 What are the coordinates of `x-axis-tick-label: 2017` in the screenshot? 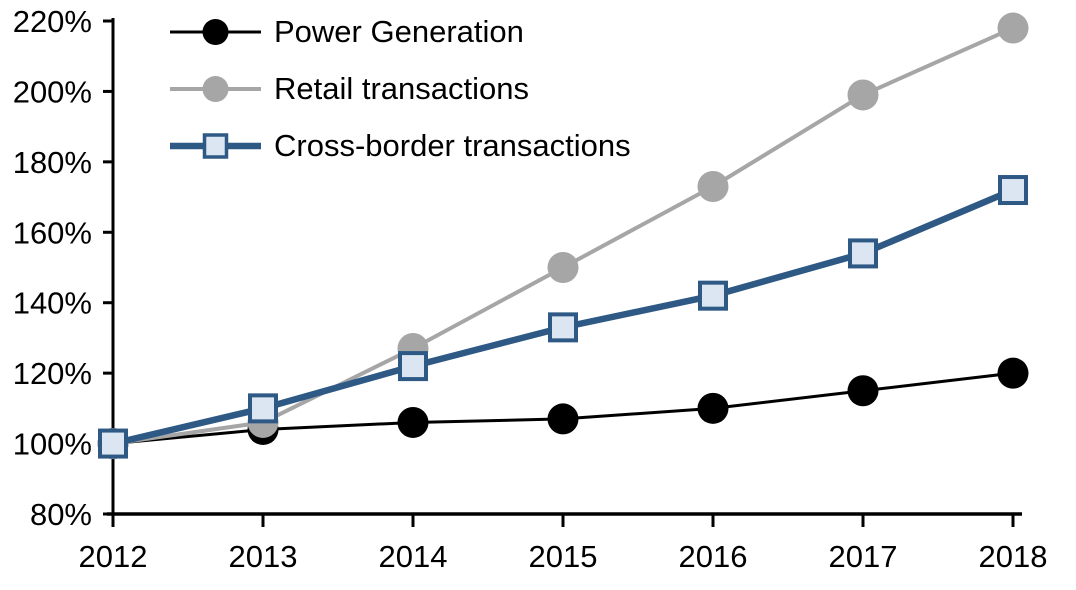 It's located at (863, 556).